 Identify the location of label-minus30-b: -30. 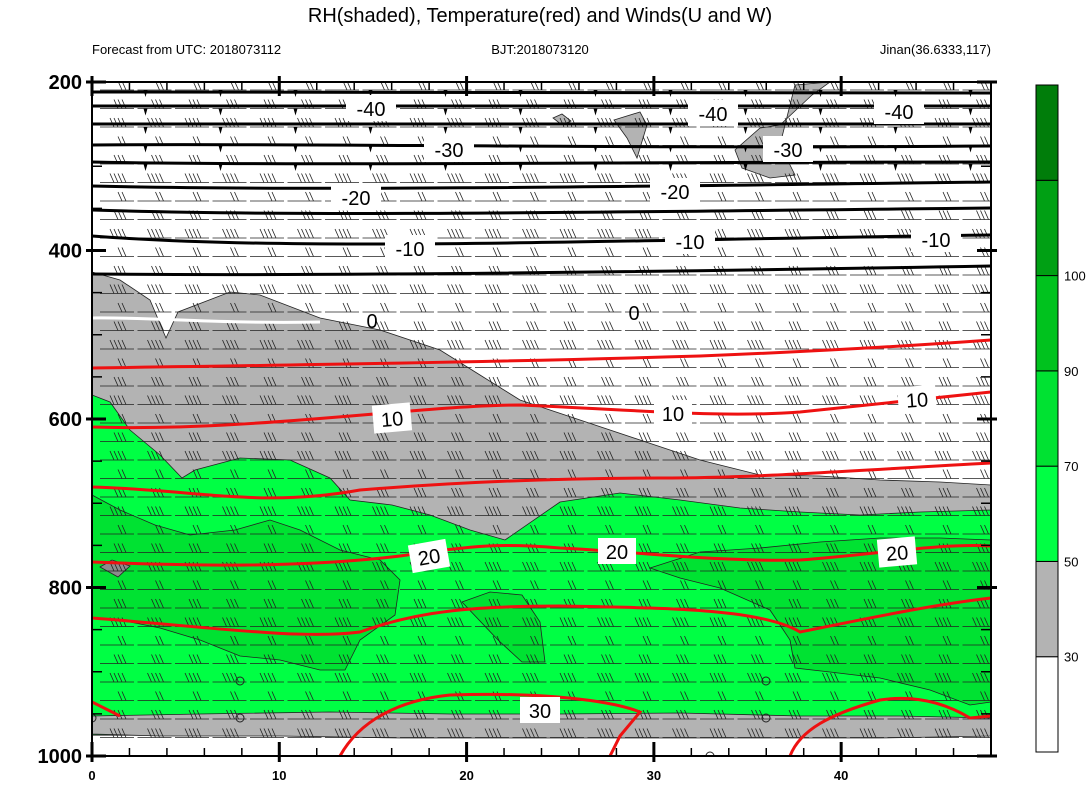
(788, 149).